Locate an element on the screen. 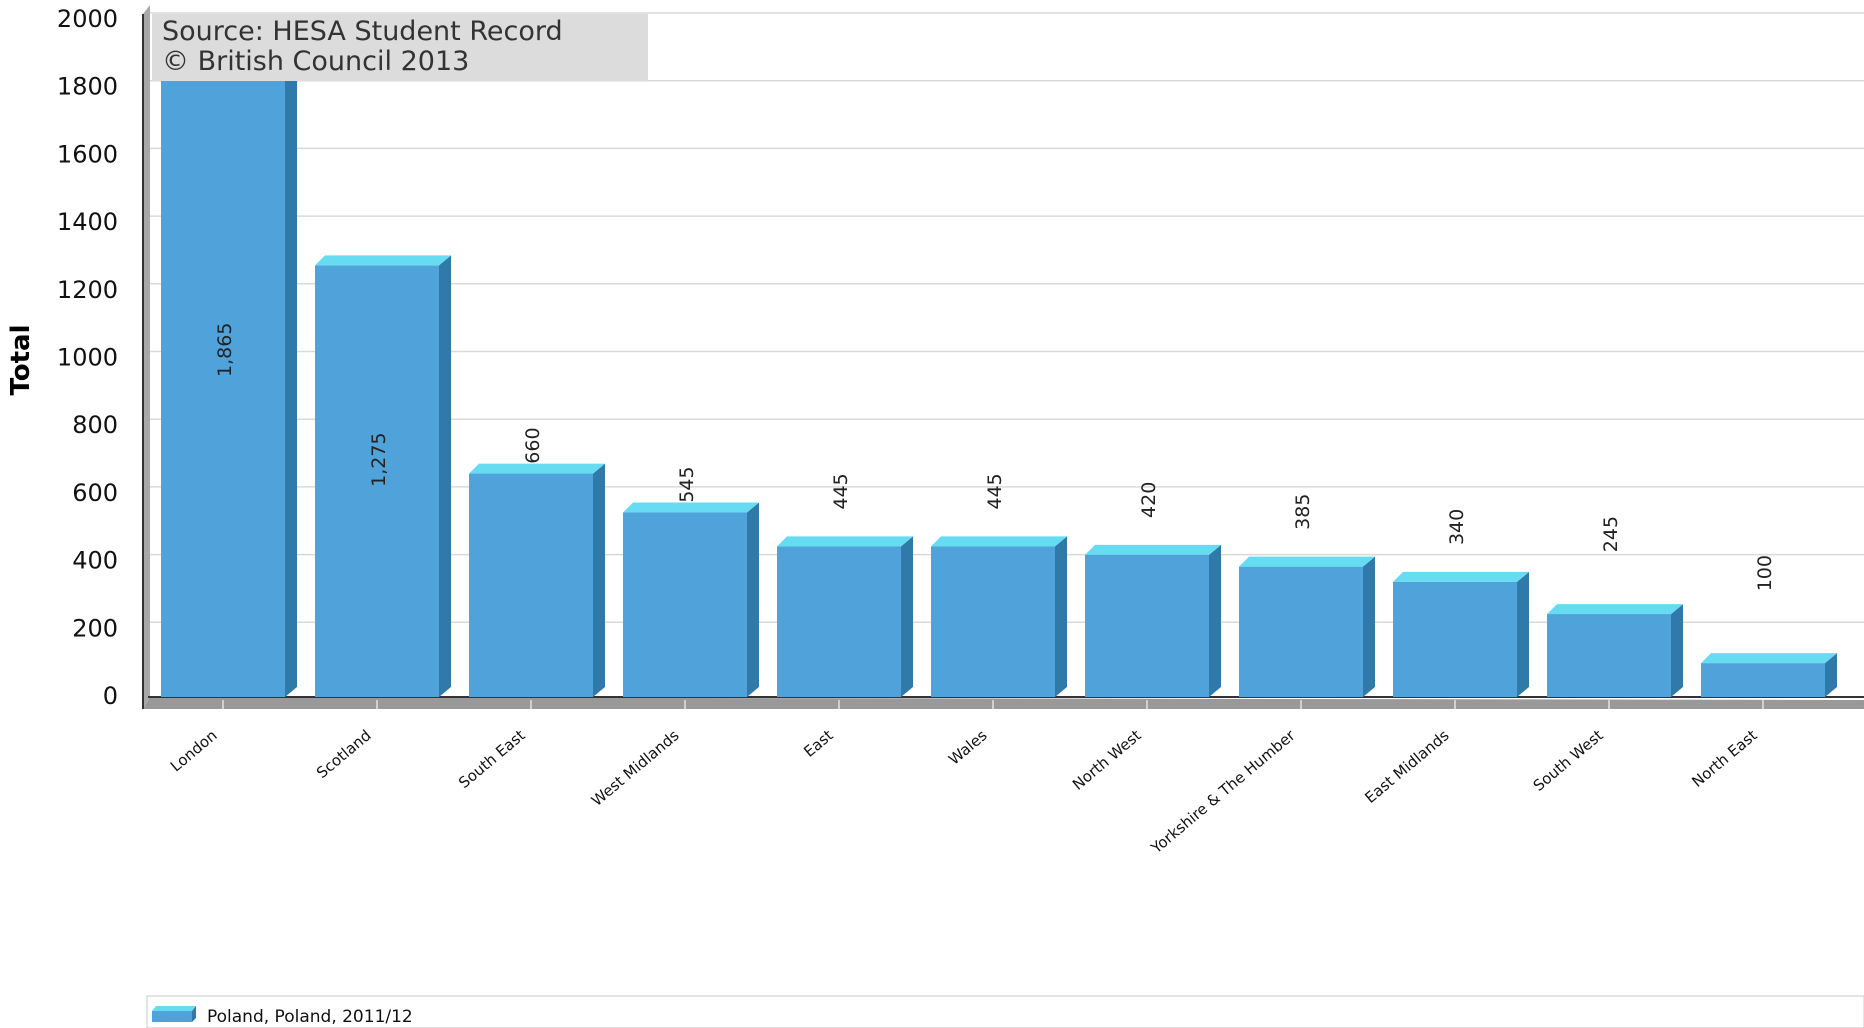 The image size is (1864, 1028). data-label: 420 is located at coordinates (1149, 500).